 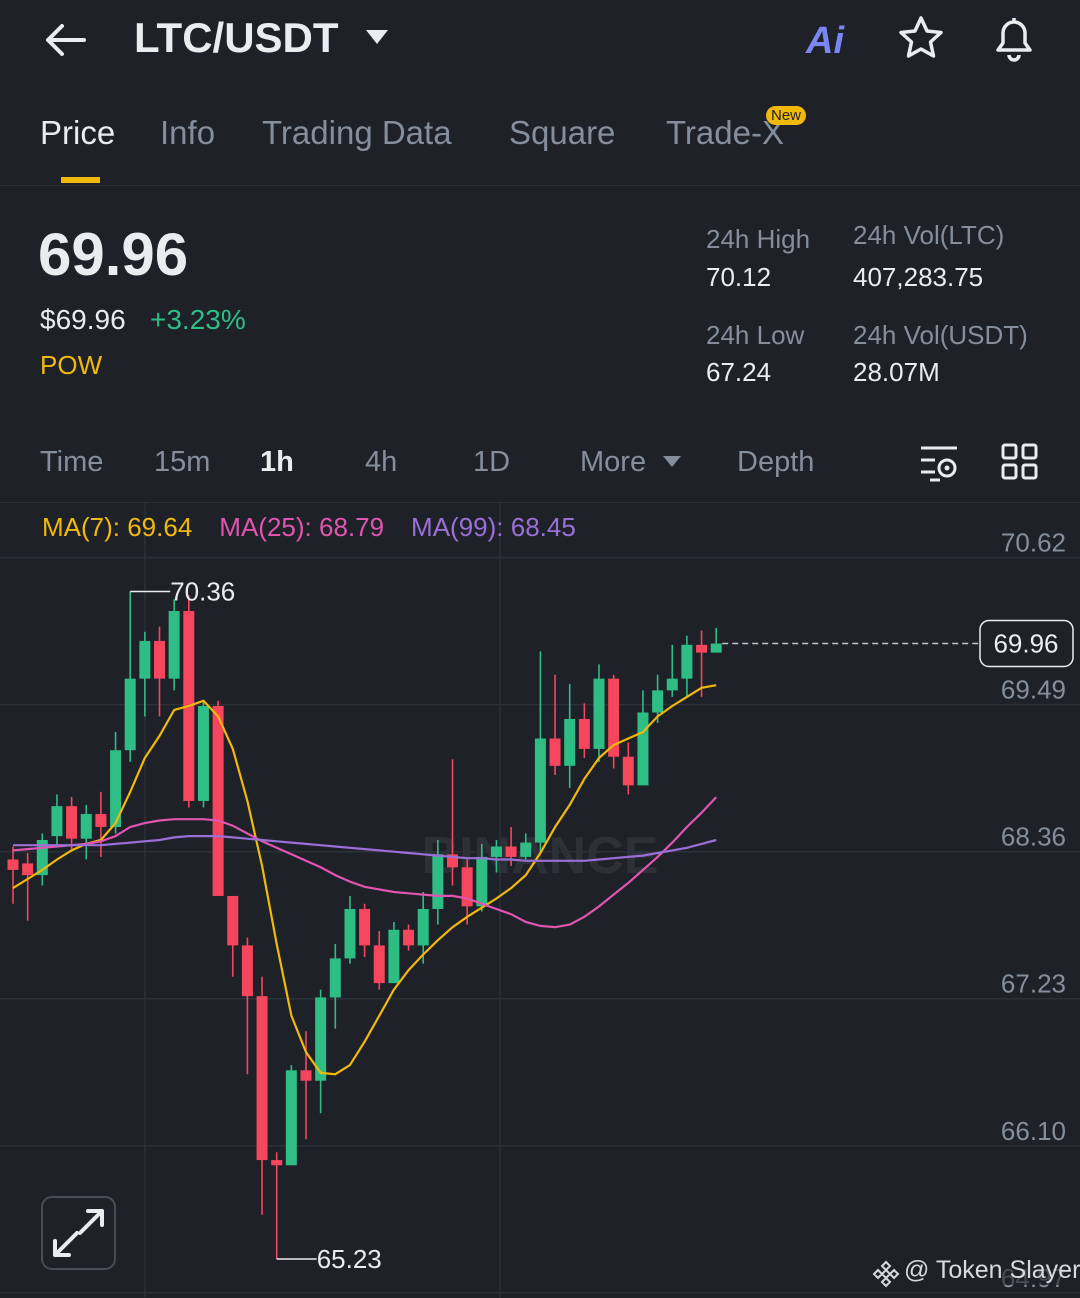 What do you see at coordinates (113, 254) in the screenshot?
I see `last-price: 69.96` at bounding box center [113, 254].